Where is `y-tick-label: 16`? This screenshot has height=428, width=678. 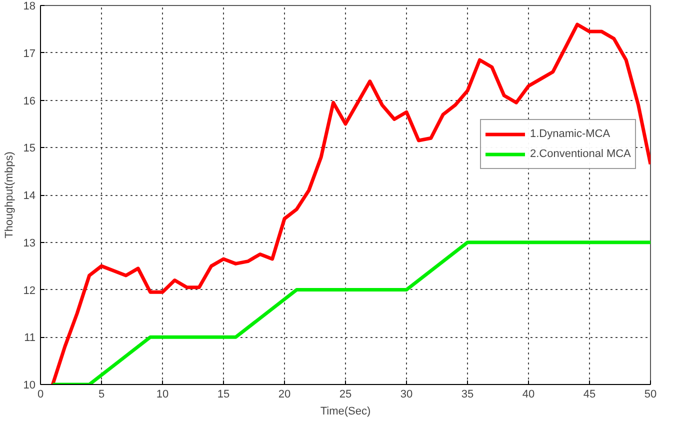 y-tick-label: 16 is located at coordinates (29, 101).